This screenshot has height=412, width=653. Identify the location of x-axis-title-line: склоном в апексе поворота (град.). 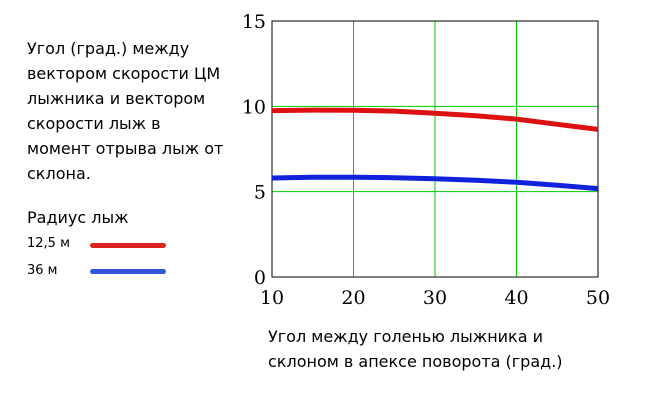
(415, 361).